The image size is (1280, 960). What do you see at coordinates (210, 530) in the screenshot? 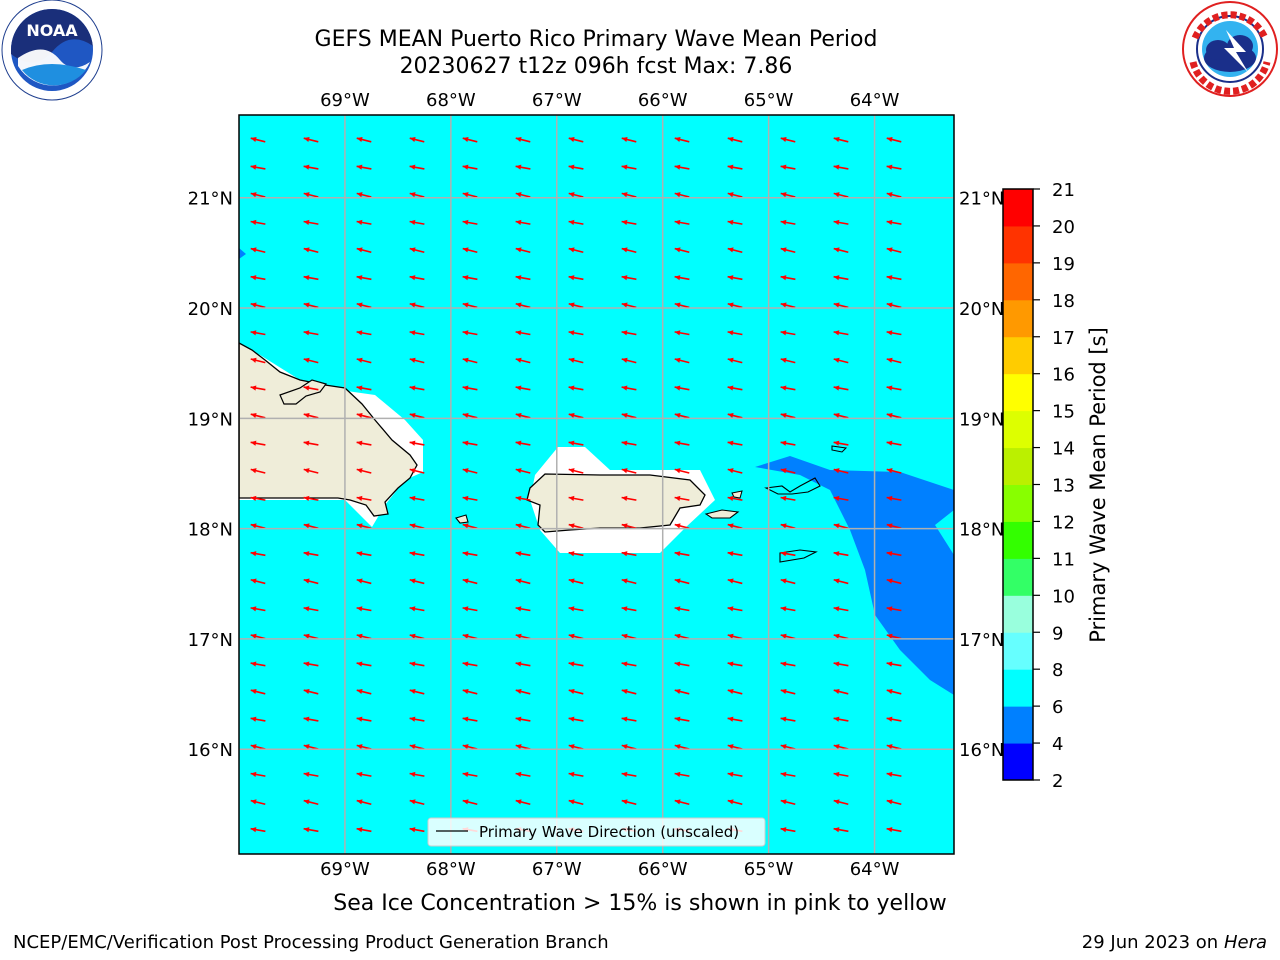
I see `lat-label-left-3: 18°N` at bounding box center [210, 530].